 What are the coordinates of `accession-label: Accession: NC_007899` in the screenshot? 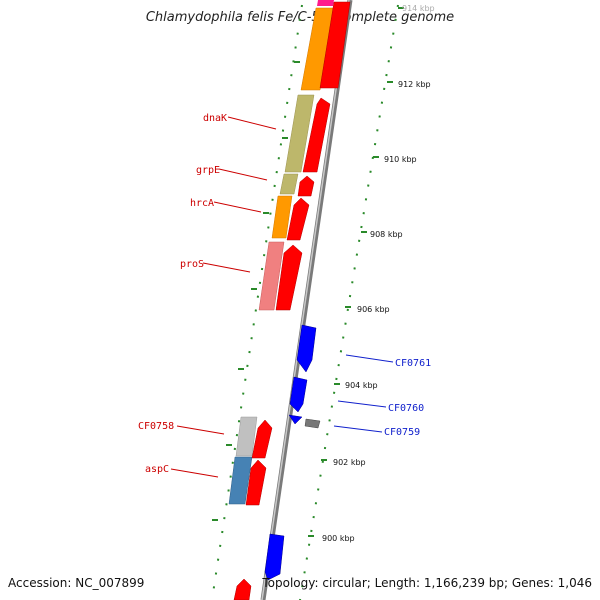 It's located at (76, 583).